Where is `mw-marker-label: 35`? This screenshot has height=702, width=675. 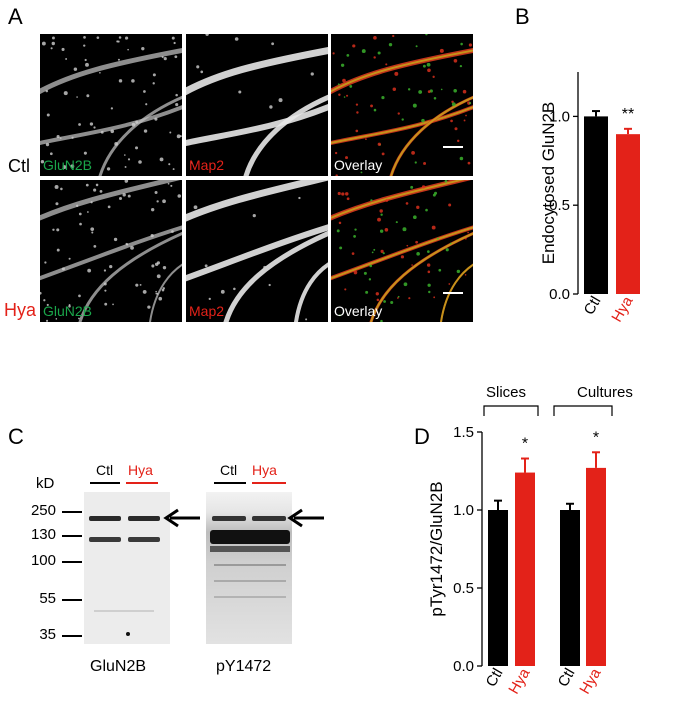 mw-marker-label: 35 is located at coordinates (47, 634).